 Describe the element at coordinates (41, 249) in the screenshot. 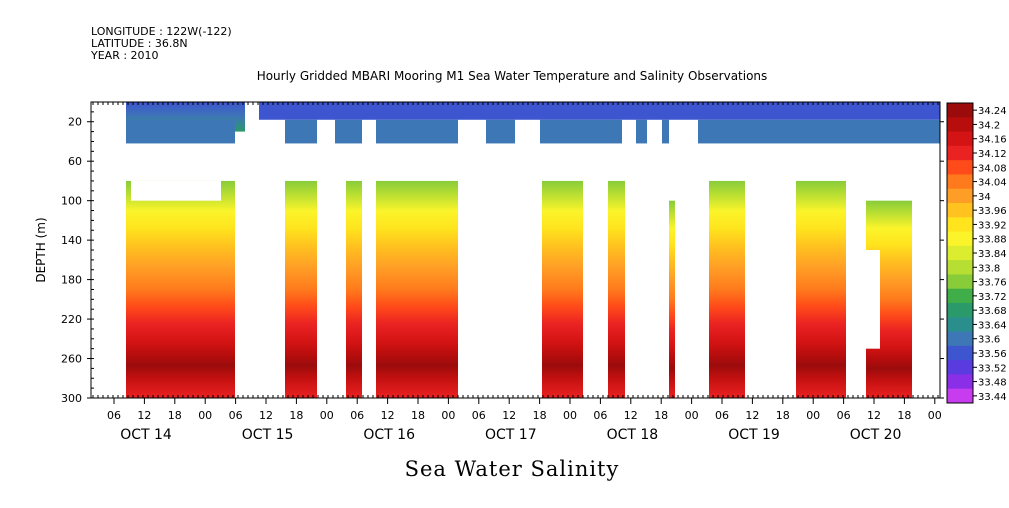

I see `y-axis-title: DEPTH (m)` at that location.